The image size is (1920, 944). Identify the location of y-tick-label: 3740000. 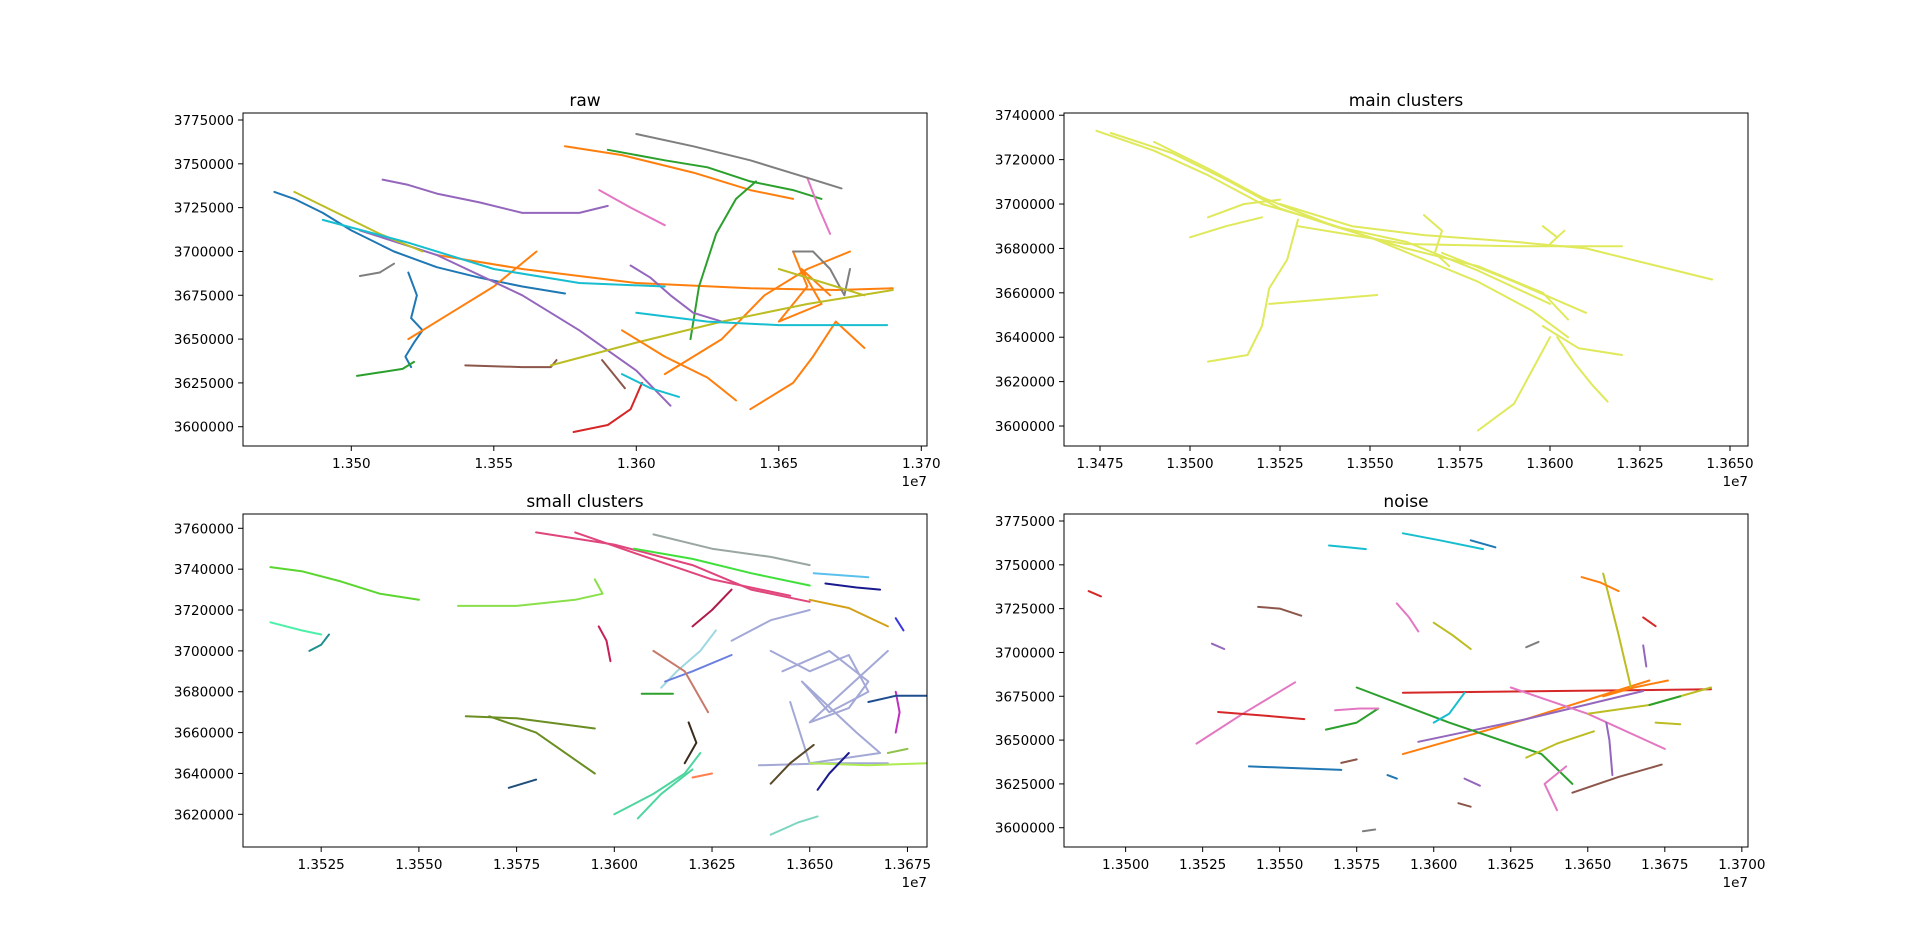
(1025, 116).